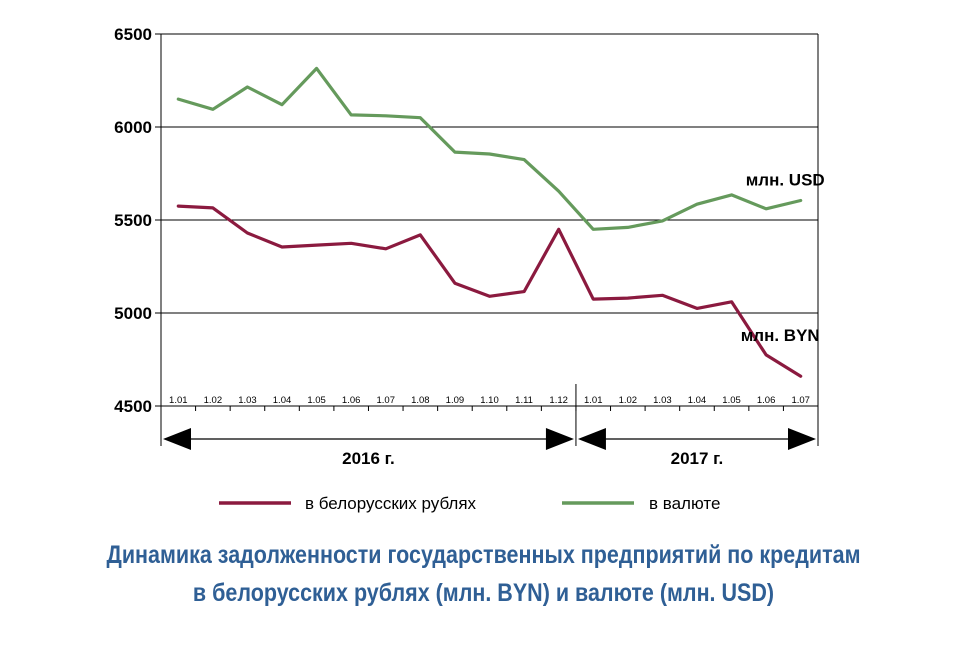 The width and height of the screenshot is (967, 652). Describe the element at coordinates (697, 458) in the screenshot. I see `period-label: 2017 г.` at that location.